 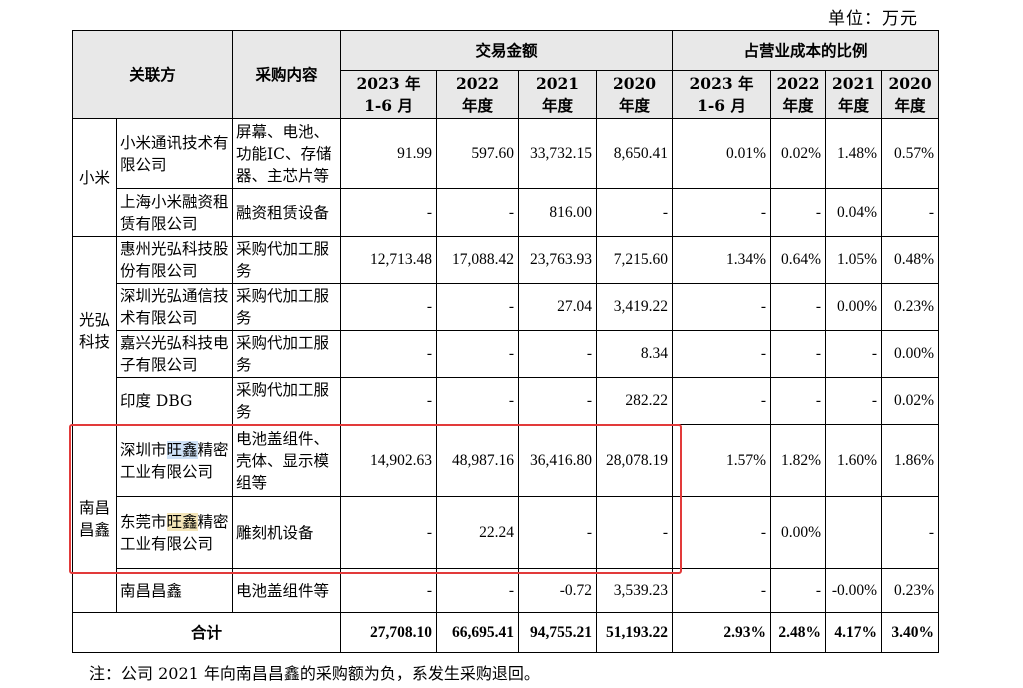 What do you see at coordinates (507, 50) in the screenshot?
I see `header-amount: 交易金额` at bounding box center [507, 50].